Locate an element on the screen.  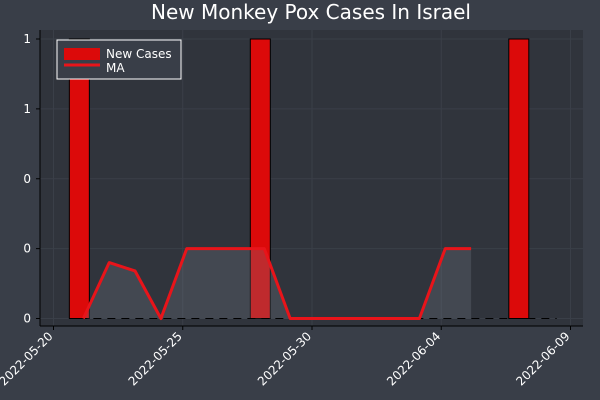
legend: New Cases MA is located at coordinates (119, 59).